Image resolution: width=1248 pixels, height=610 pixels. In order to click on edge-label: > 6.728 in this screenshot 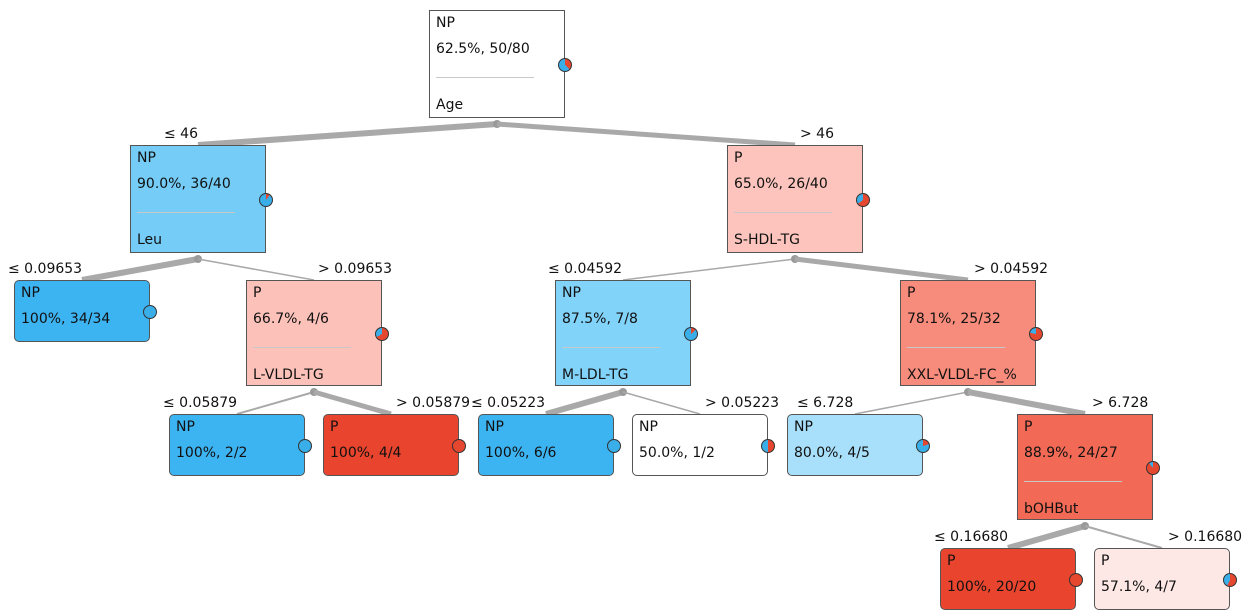, I will do `click(1120, 403)`.